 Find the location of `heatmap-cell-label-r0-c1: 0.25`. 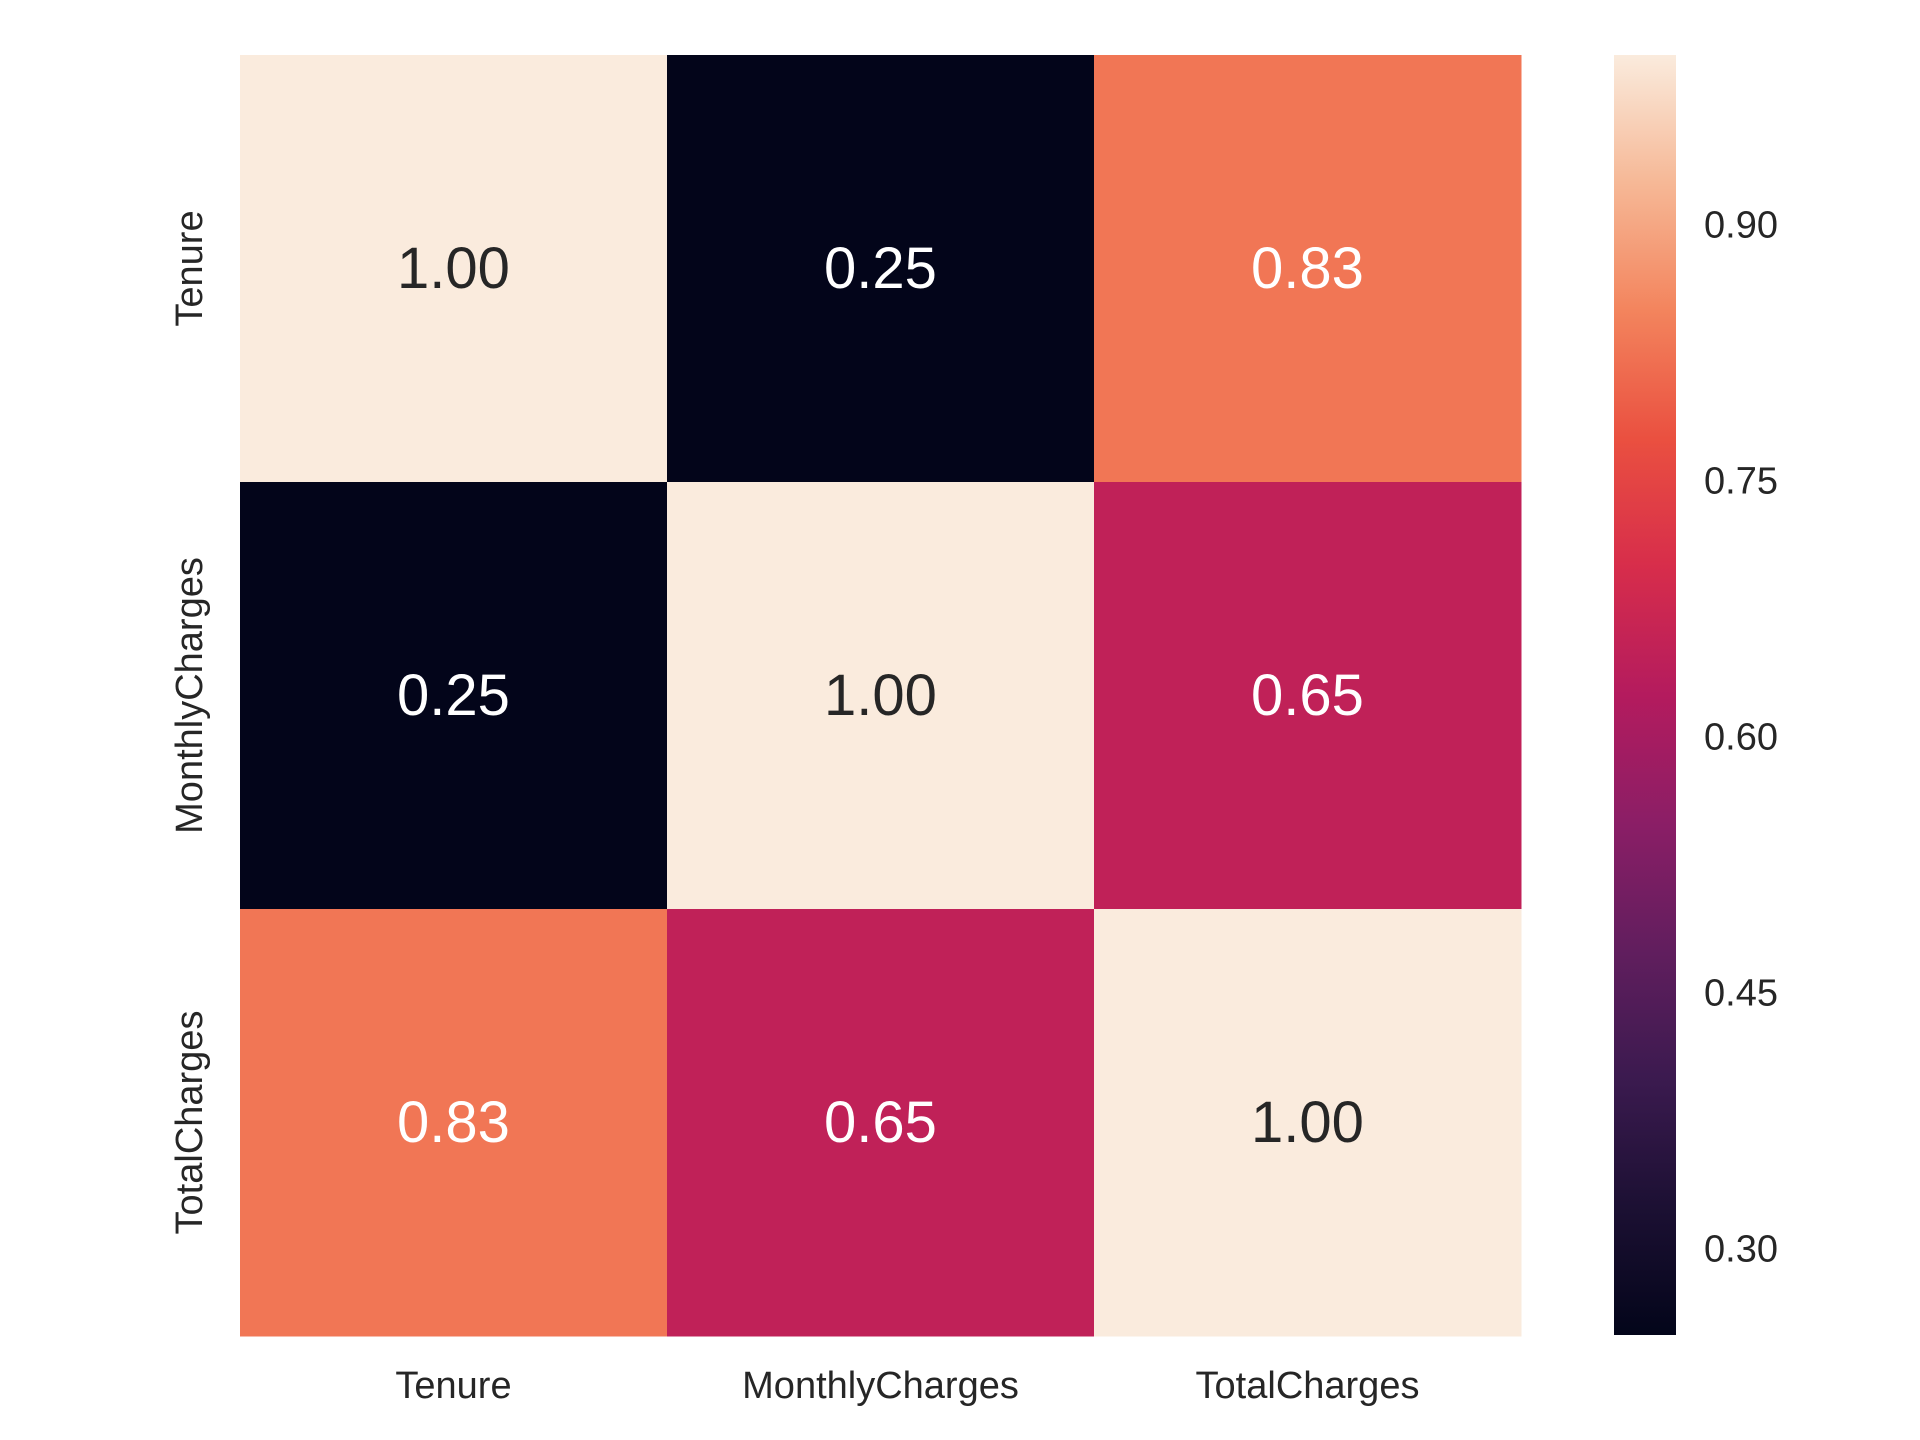

heatmap-cell-label-r0-c1: 0.25 is located at coordinates (880, 268).